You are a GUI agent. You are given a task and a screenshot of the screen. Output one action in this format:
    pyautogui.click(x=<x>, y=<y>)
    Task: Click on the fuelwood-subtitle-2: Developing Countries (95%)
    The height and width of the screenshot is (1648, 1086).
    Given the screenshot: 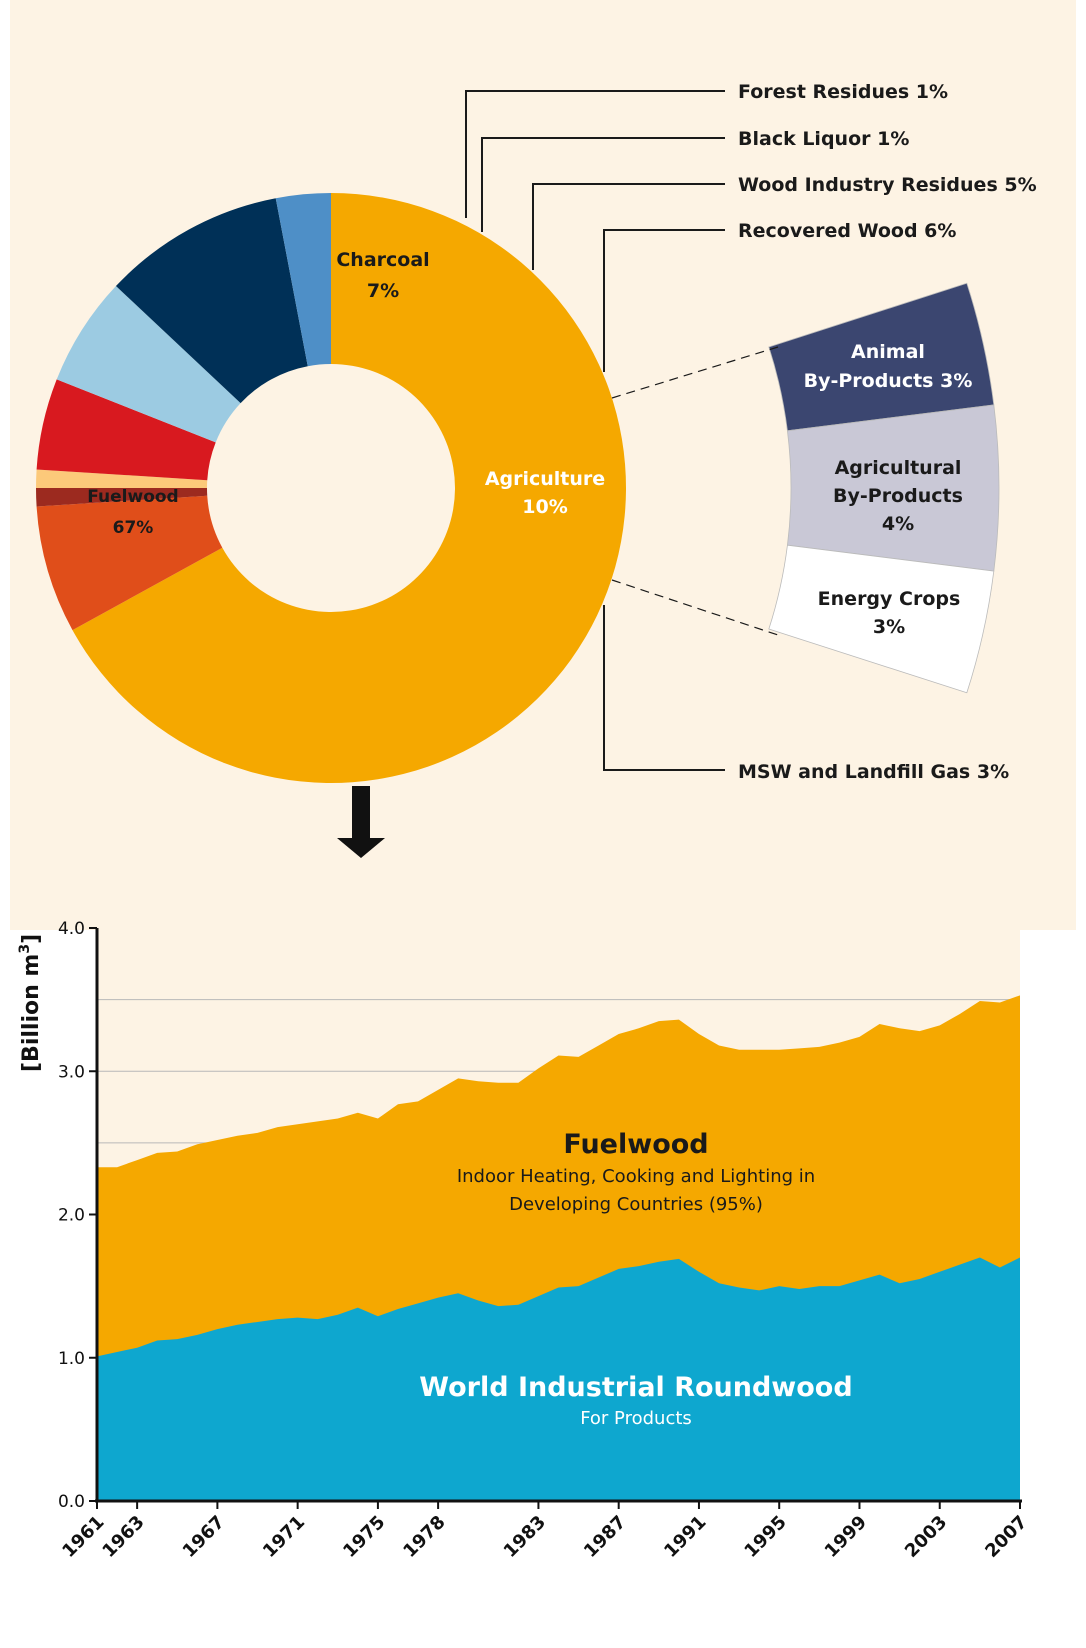 What is the action you would take?
    pyautogui.click(x=636, y=1204)
    